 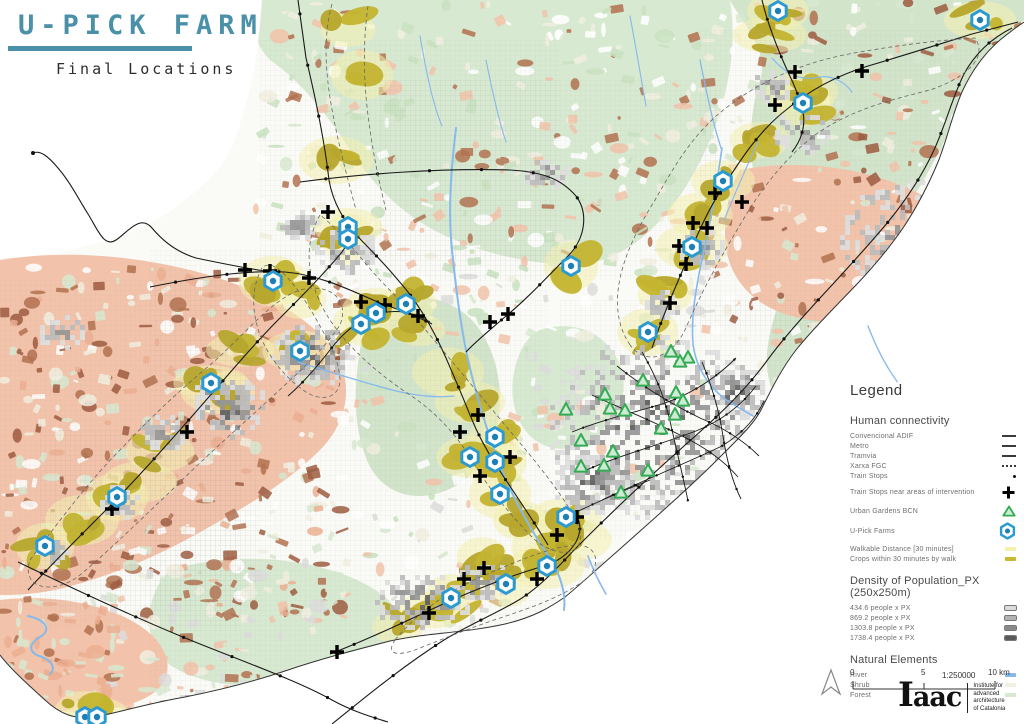 I want to click on legend-item-label: 869.2 people x PX, so click(x=880, y=618).